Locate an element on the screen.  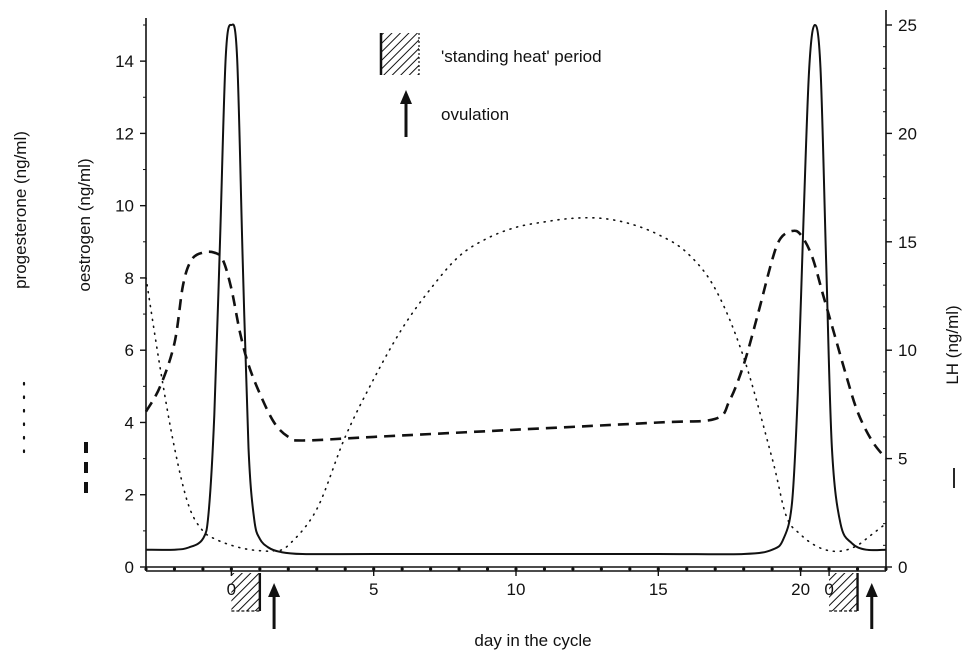
y-right-tick-label: 10 is located at coordinates (907, 350).